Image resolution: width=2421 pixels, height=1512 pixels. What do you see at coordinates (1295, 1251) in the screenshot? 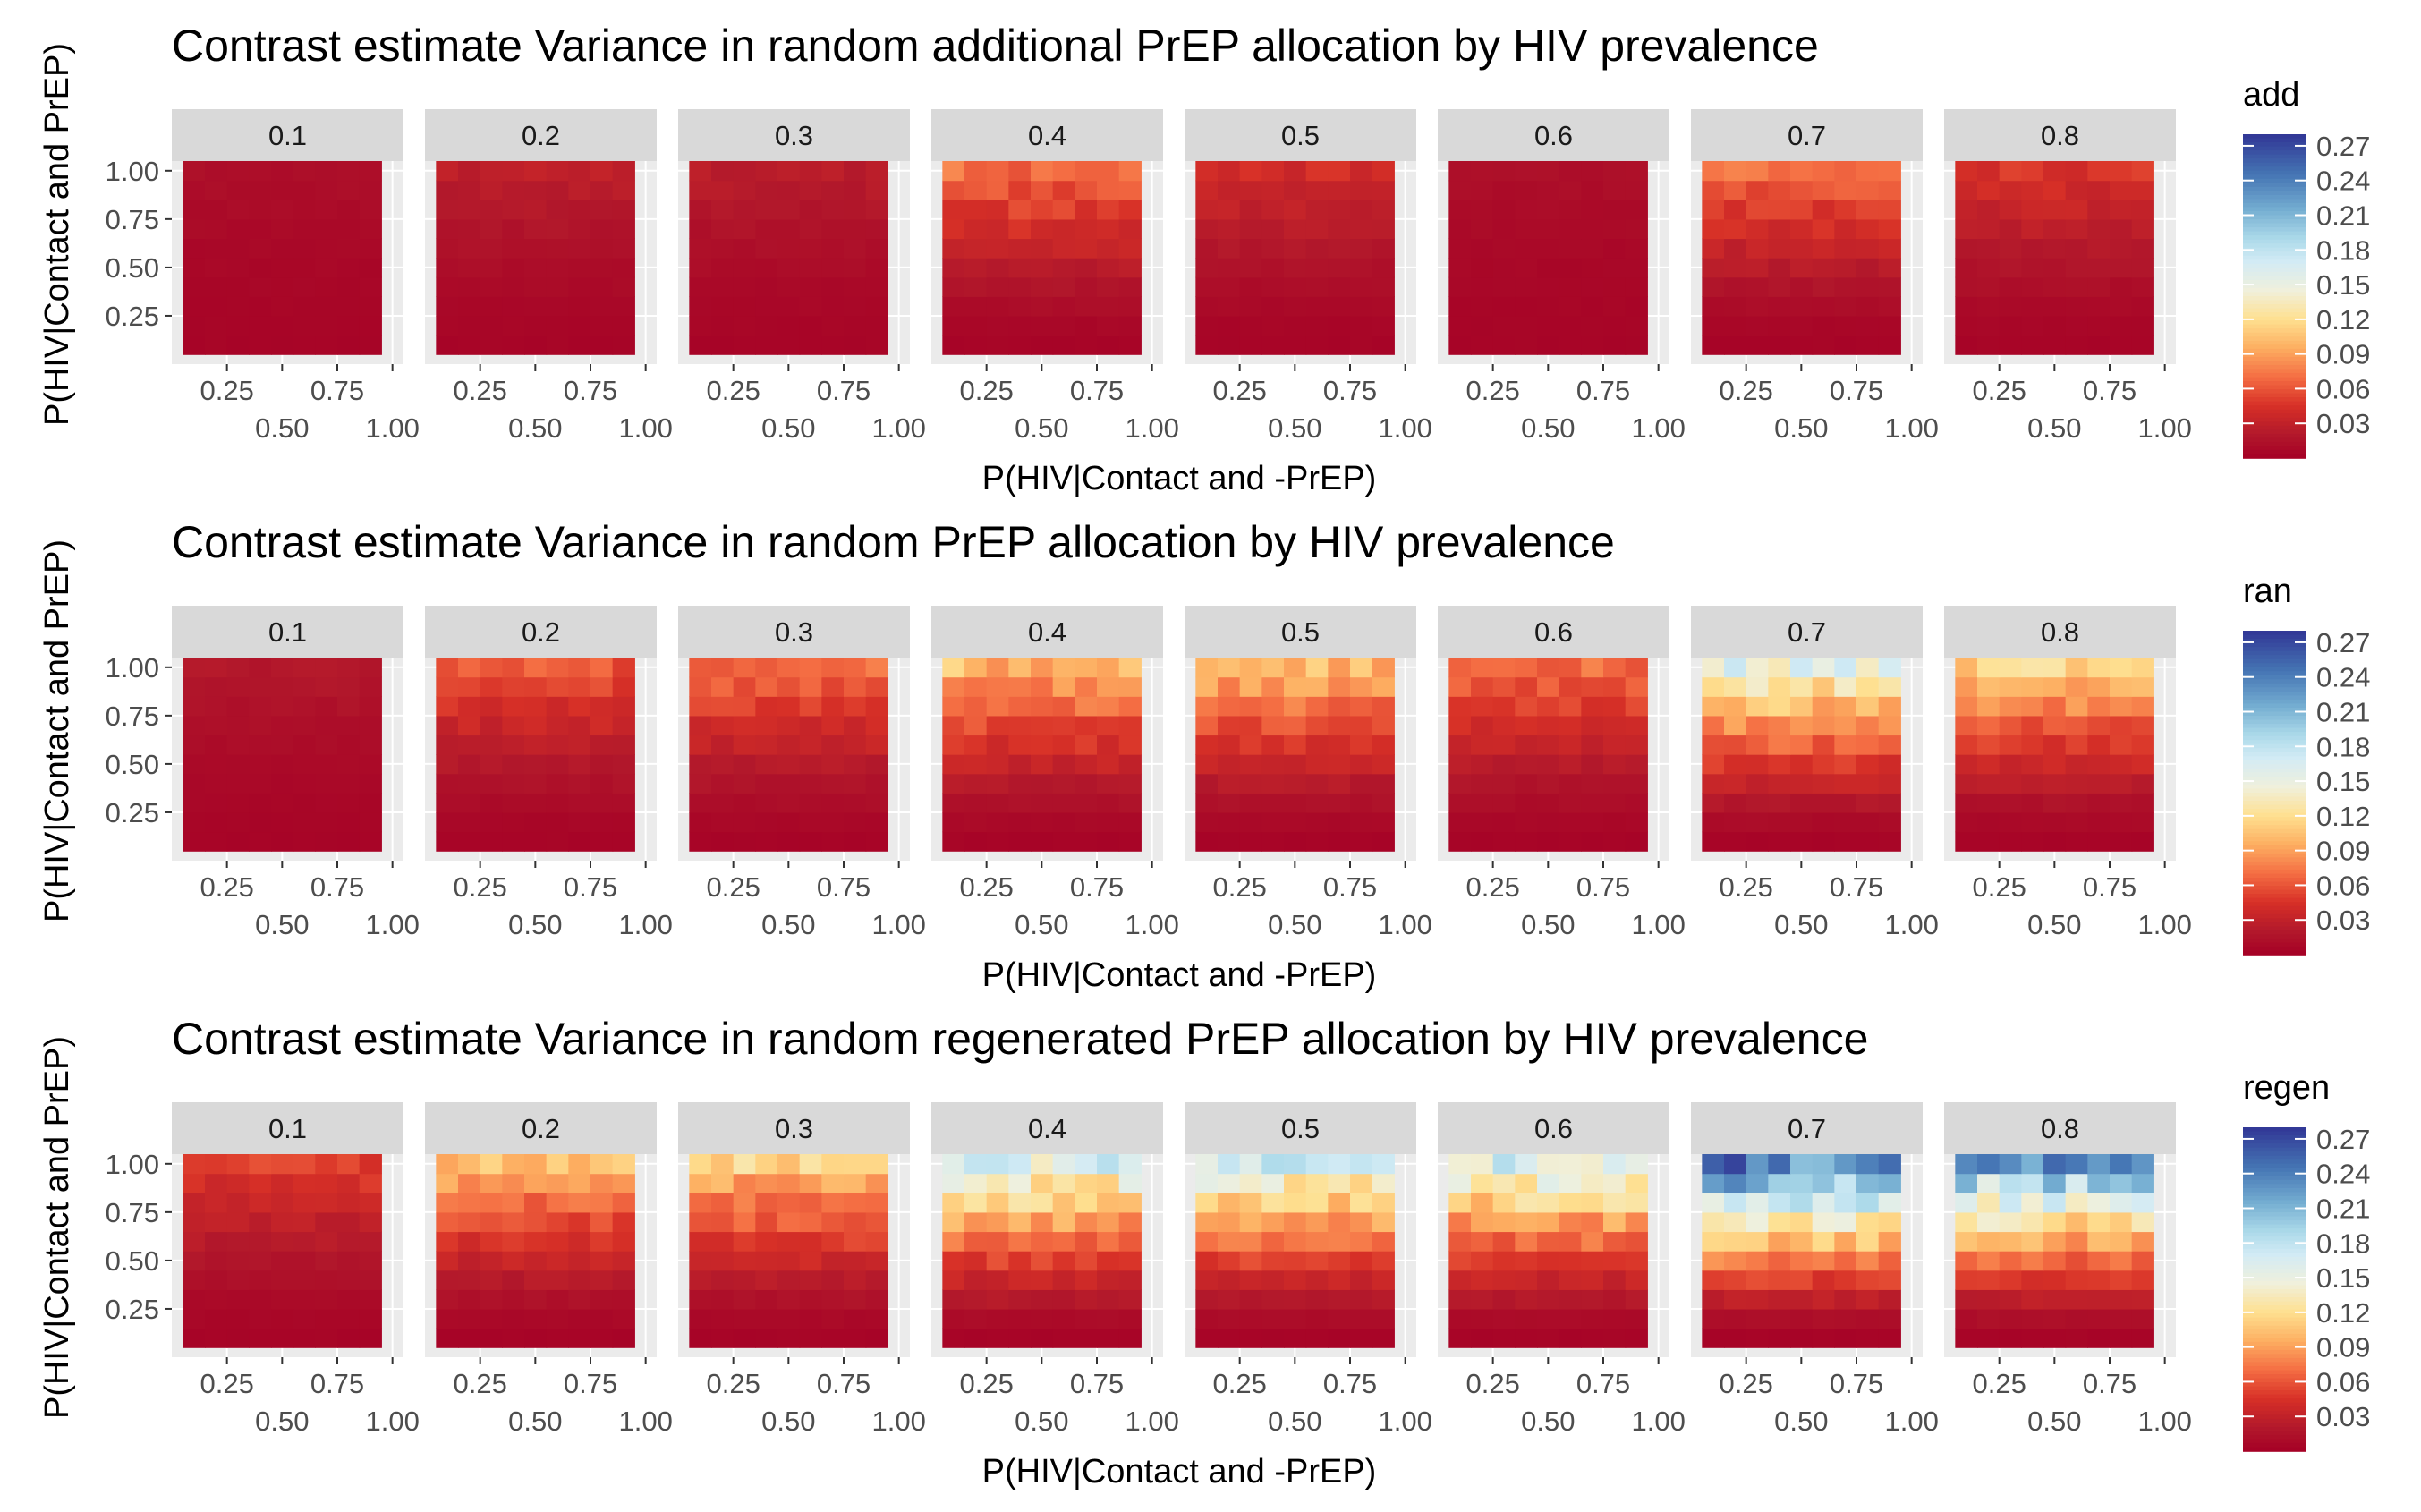
I see `heatmap-tiles` at bounding box center [1295, 1251].